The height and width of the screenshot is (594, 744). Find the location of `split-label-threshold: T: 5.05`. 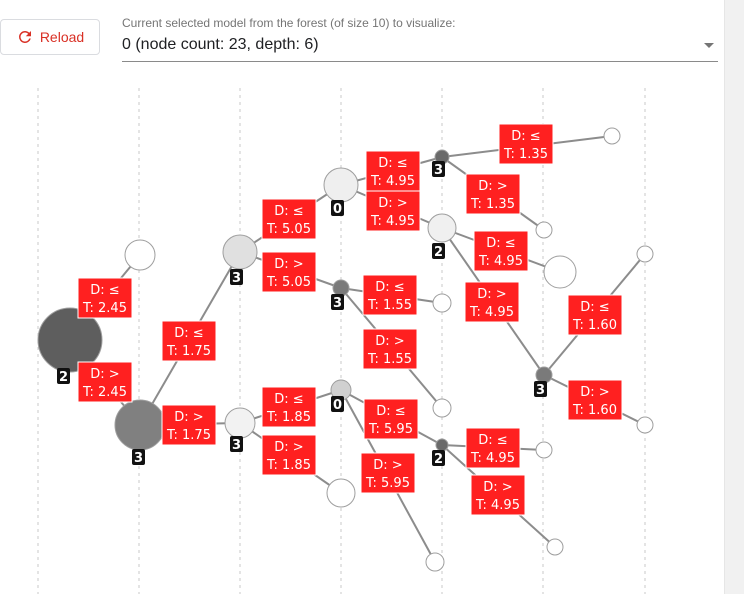

split-label-threshold: T: 5.05 is located at coordinates (288, 229).